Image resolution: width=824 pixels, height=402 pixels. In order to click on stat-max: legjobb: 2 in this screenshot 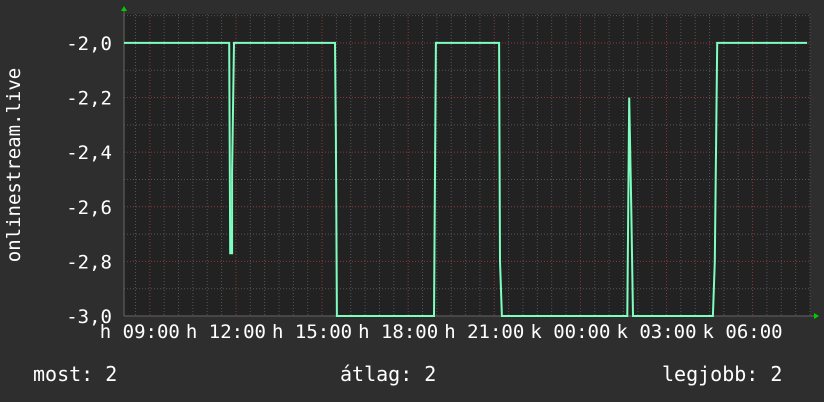, I will do `click(722, 374)`.